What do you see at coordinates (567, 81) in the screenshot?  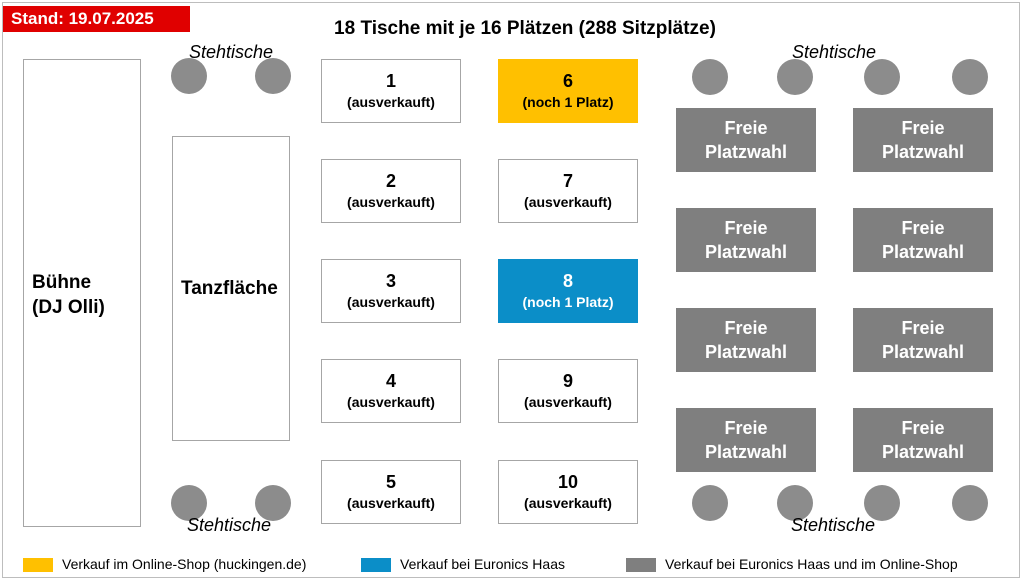 I see `table-number: 6` at bounding box center [567, 81].